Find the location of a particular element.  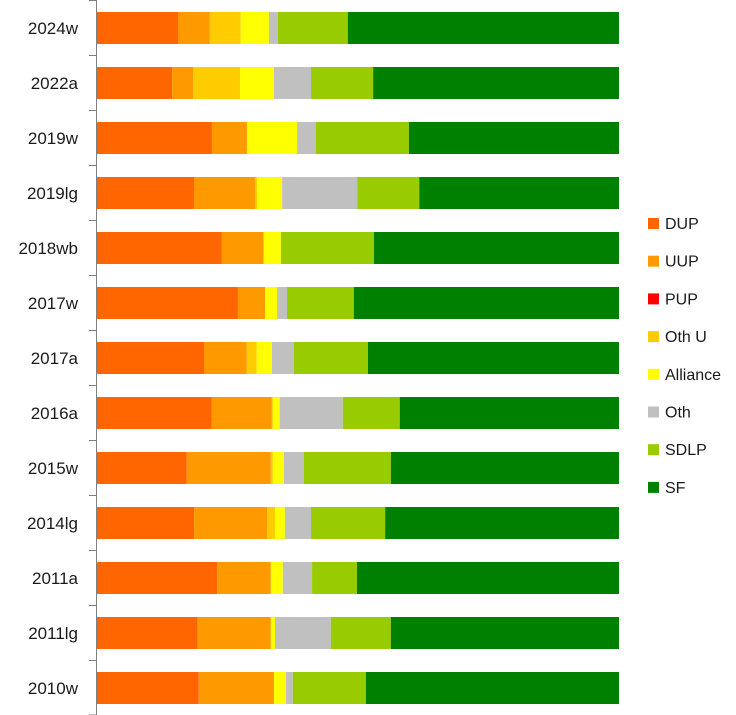

bar-segment-dup-2019lg is located at coordinates (145, 193).